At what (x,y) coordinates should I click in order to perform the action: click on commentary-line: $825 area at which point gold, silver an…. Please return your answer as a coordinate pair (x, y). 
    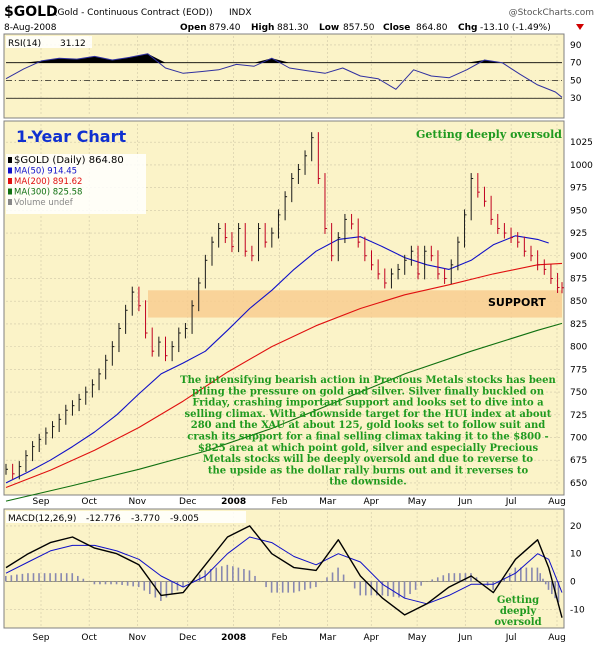
    Looking at the image, I should click on (368, 448).